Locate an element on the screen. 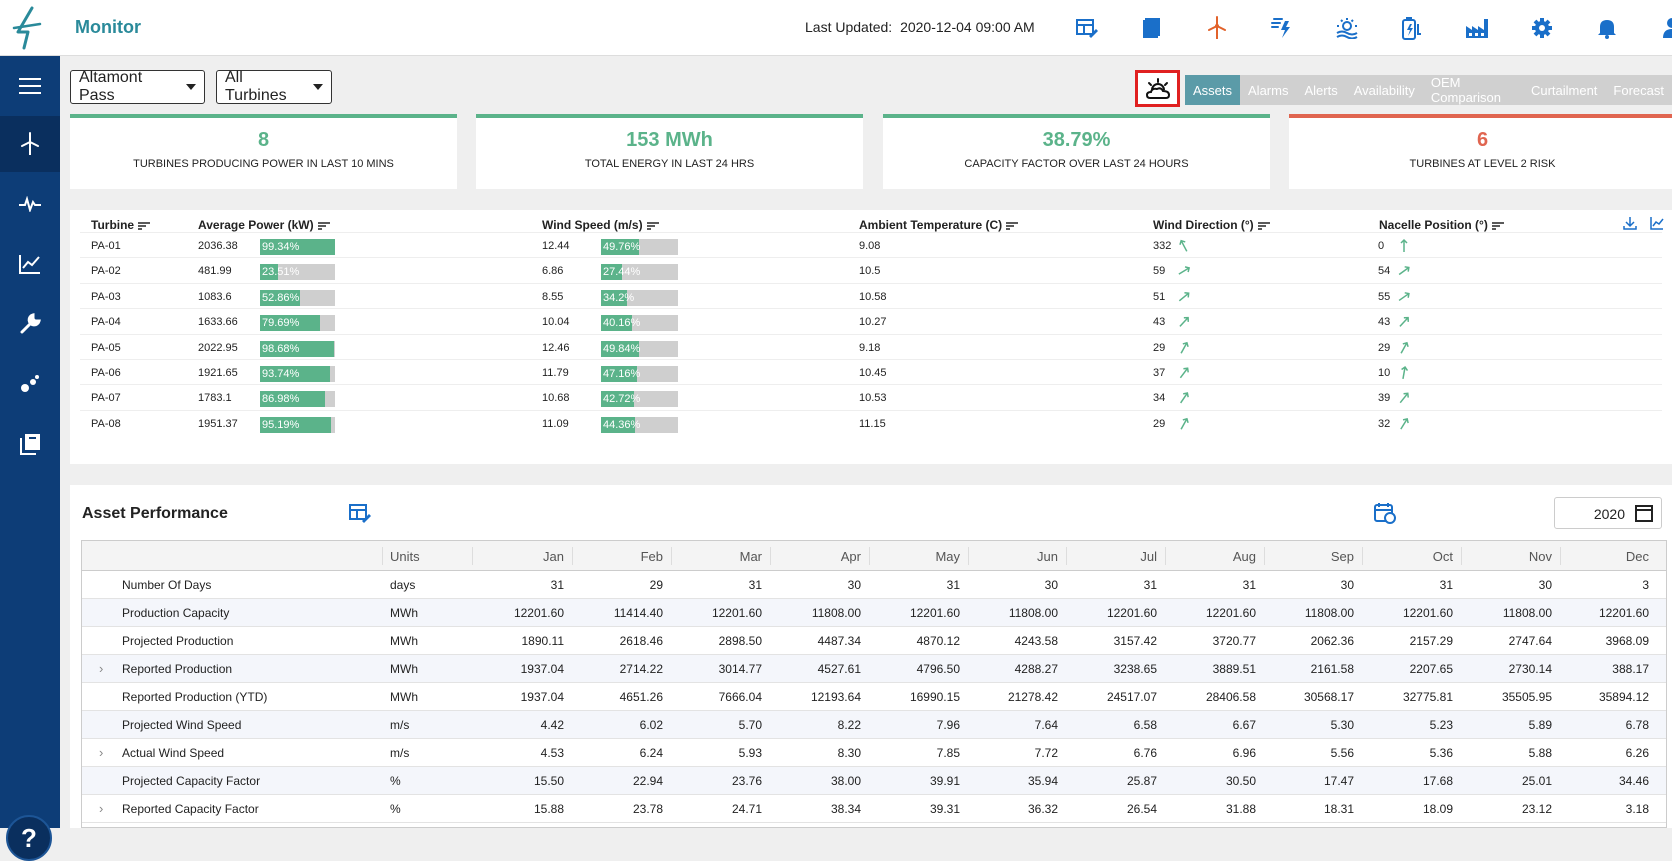 This screenshot has width=1672, height=861. year-picker: 2020 is located at coordinates (1608, 513).